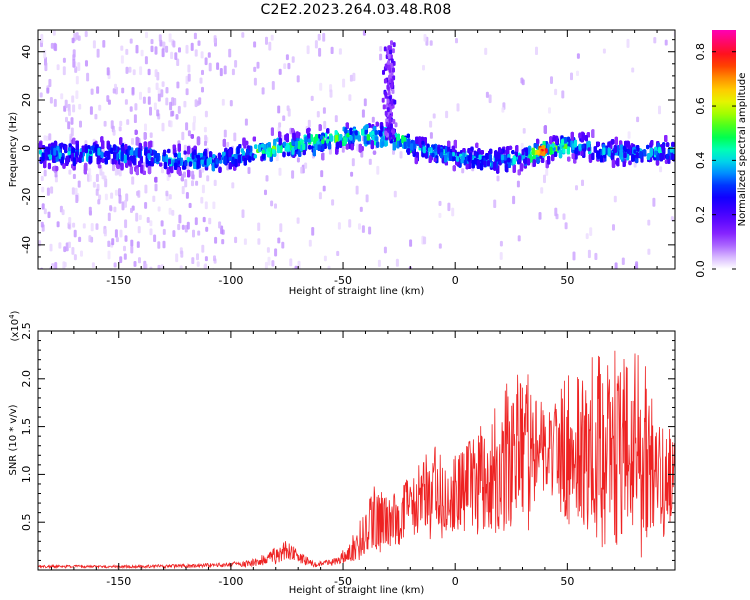 The height and width of the screenshot is (600, 750). I want to click on figure-title: C2E2.2023.264.03.48.R08, so click(356, 10).